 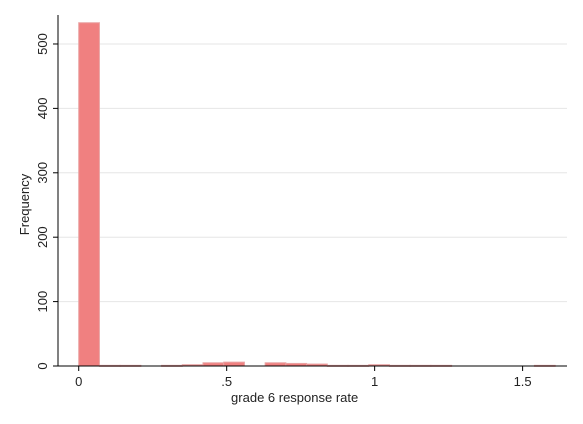 I want to click on x-tick-label: 1, so click(x=374, y=381).